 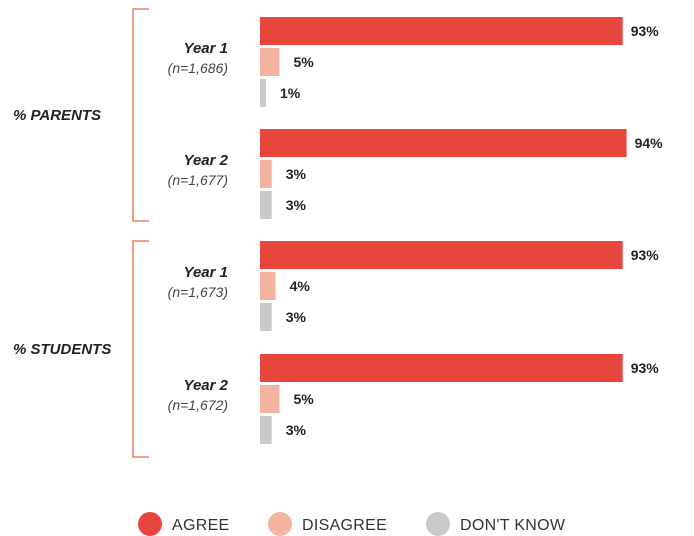 What do you see at coordinates (201, 525) in the screenshot?
I see `legend-label: AGREE` at bounding box center [201, 525].